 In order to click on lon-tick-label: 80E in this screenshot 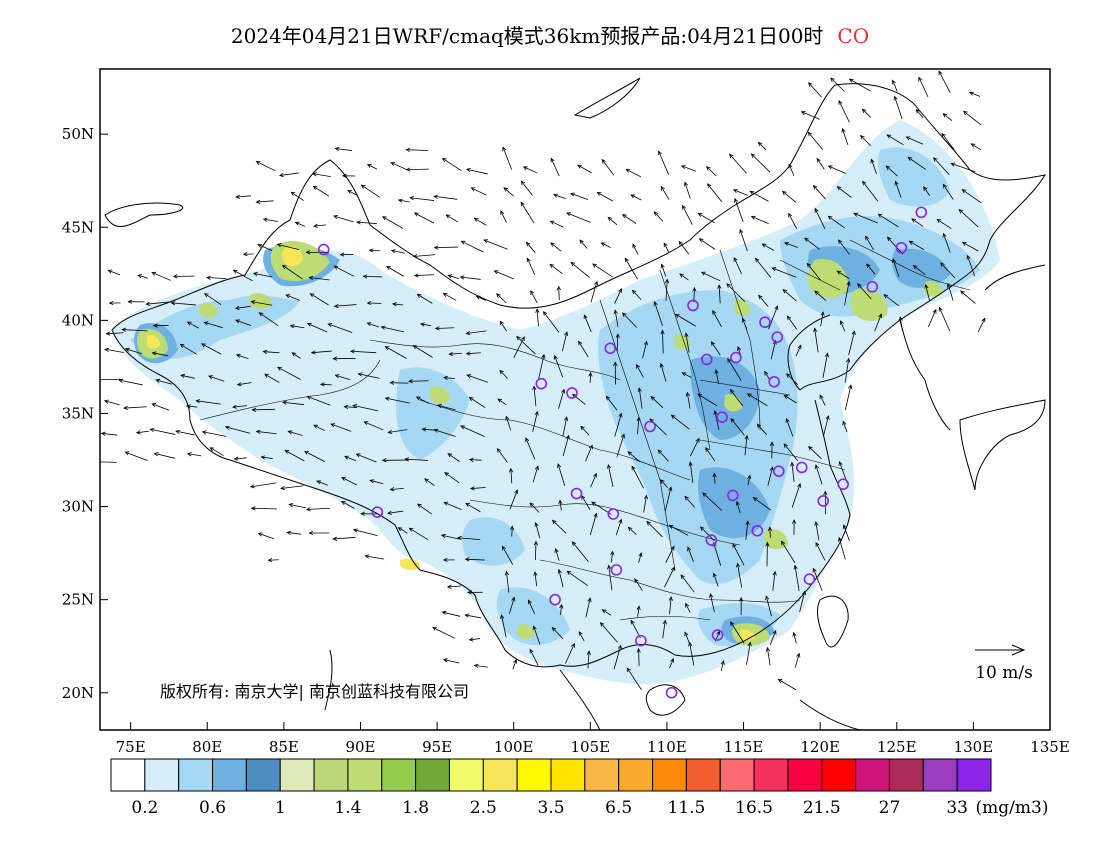, I will do `click(207, 747)`.